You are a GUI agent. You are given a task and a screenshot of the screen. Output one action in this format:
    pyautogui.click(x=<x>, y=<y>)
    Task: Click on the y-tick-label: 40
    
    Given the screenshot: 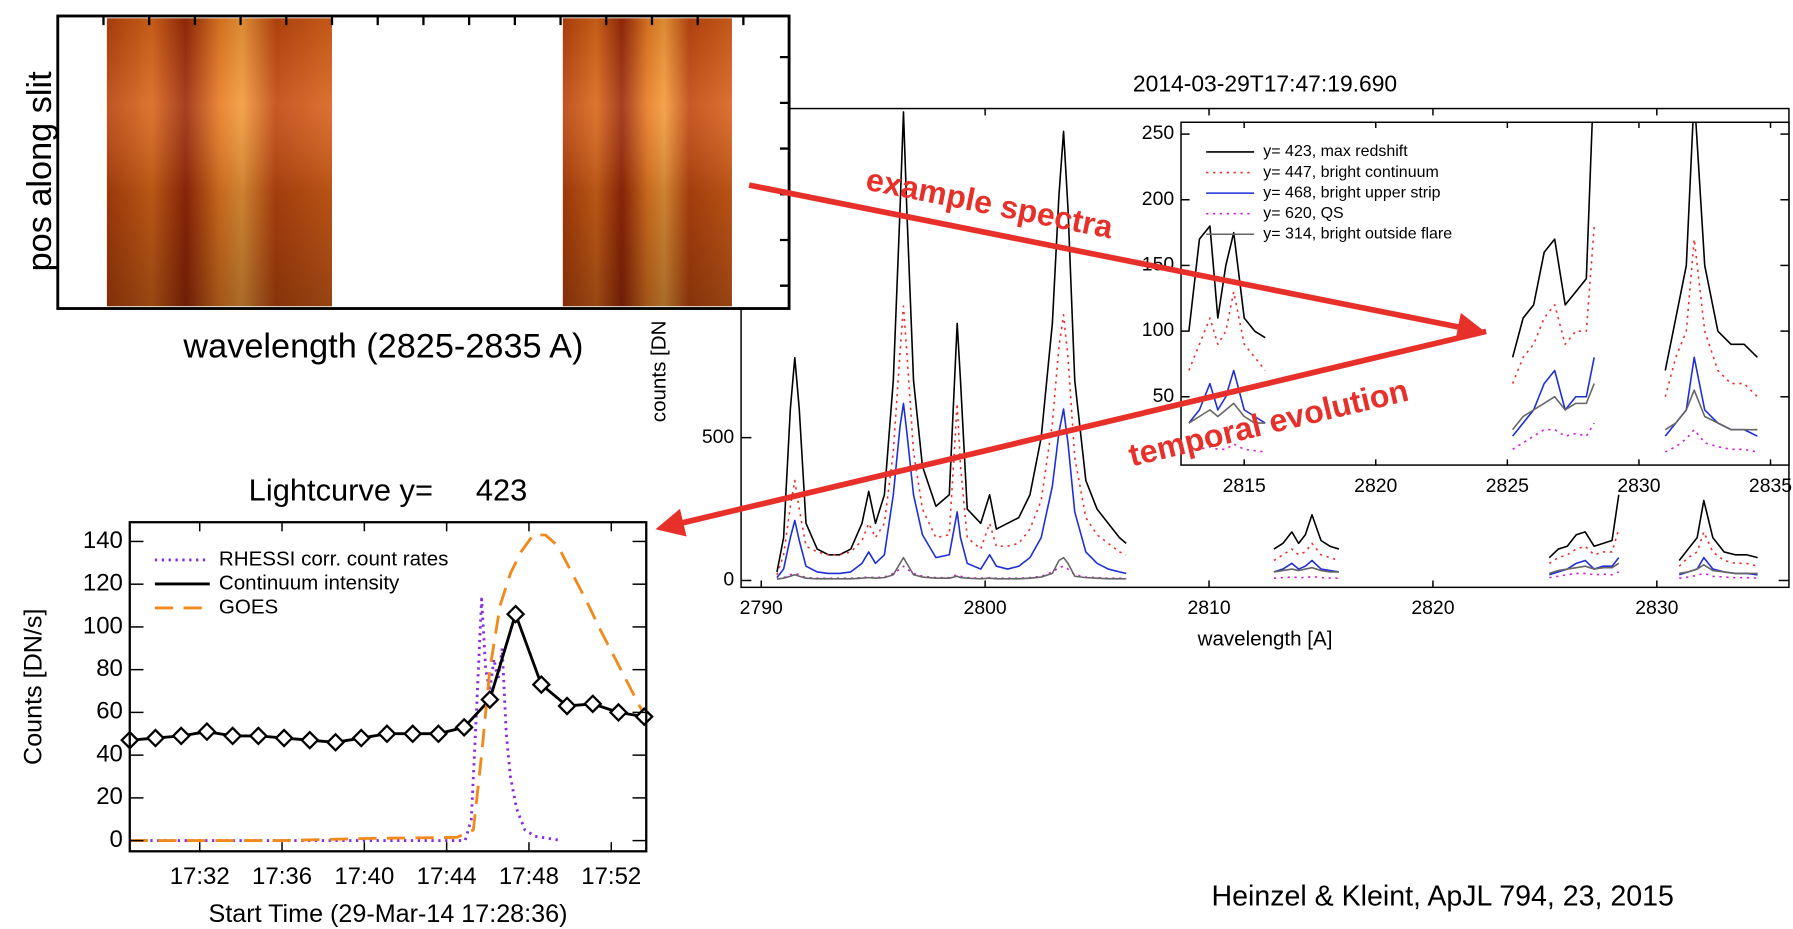 What is the action you would take?
    pyautogui.click(x=109, y=753)
    